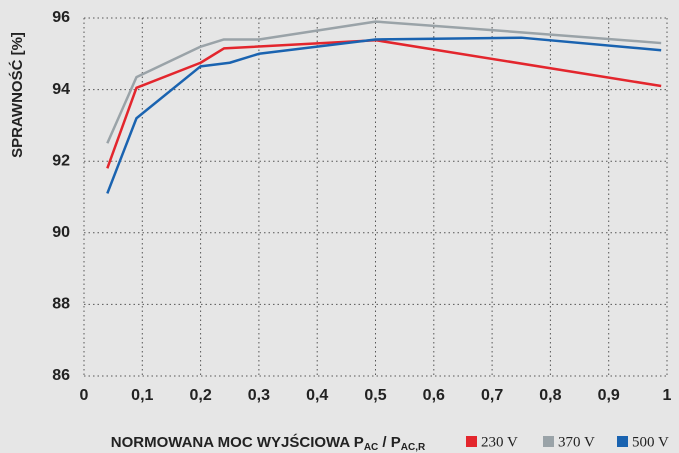  I want to click on legend-label: 230 V, so click(499, 442).